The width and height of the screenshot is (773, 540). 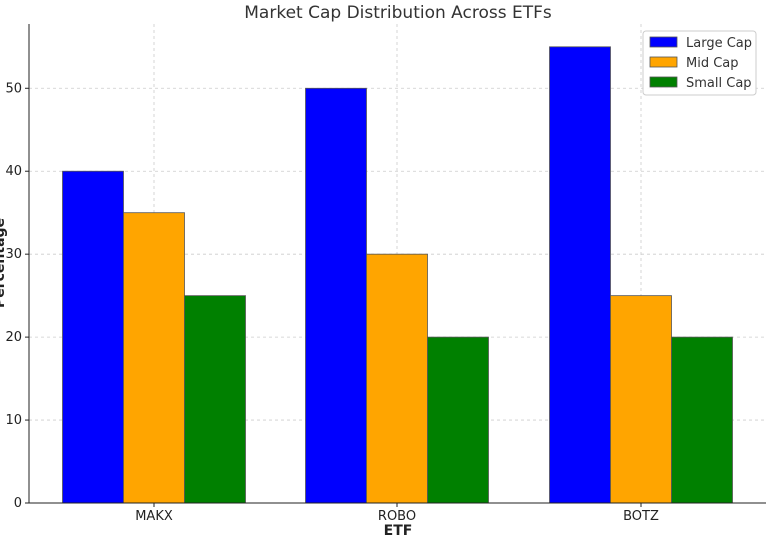 What do you see at coordinates (712, 63) in the screenshot?
I see `legend-label: Mid Cap` at bounding box center [712, 63].